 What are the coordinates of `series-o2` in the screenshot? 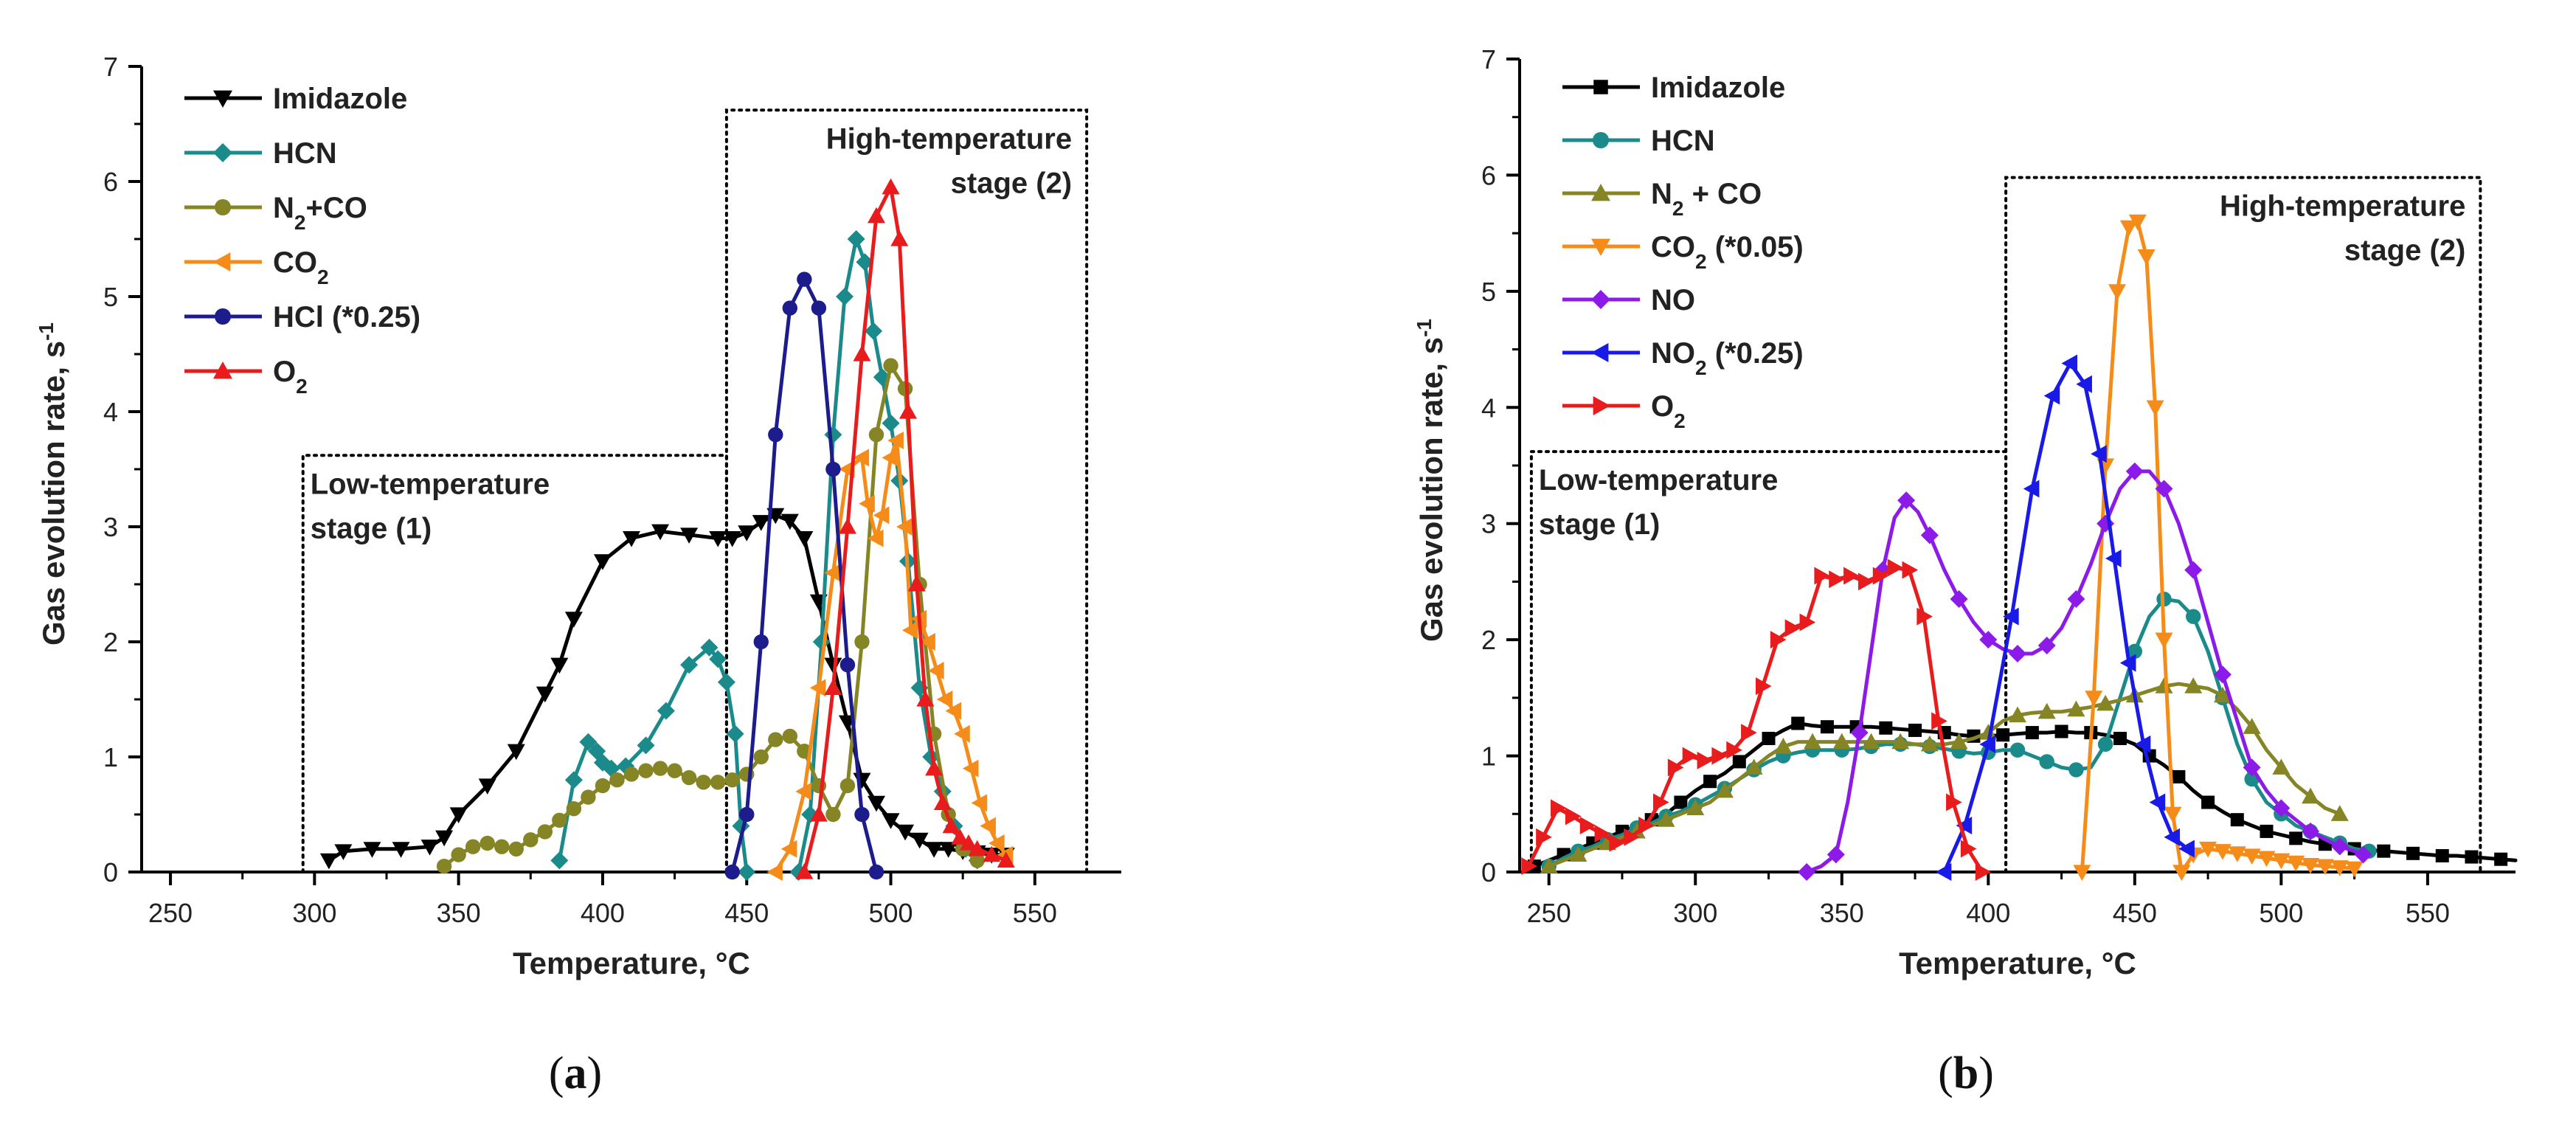 It's located at (905, 528).